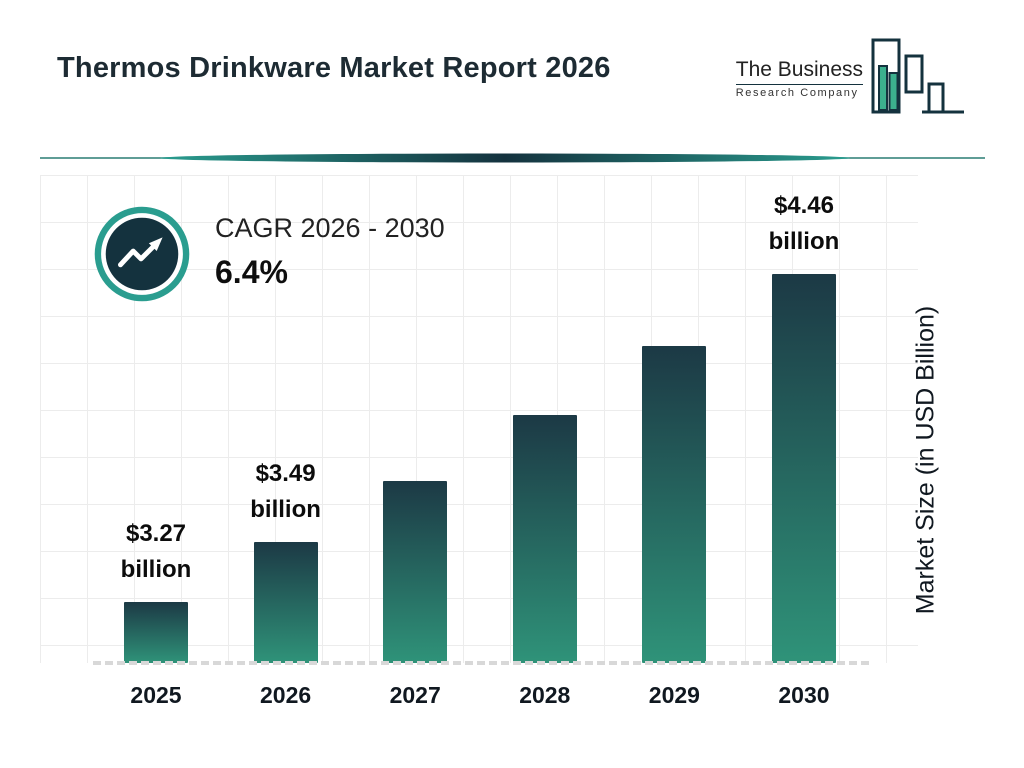  I want to click on bar-group-2029: 2029, so click(674, 441).